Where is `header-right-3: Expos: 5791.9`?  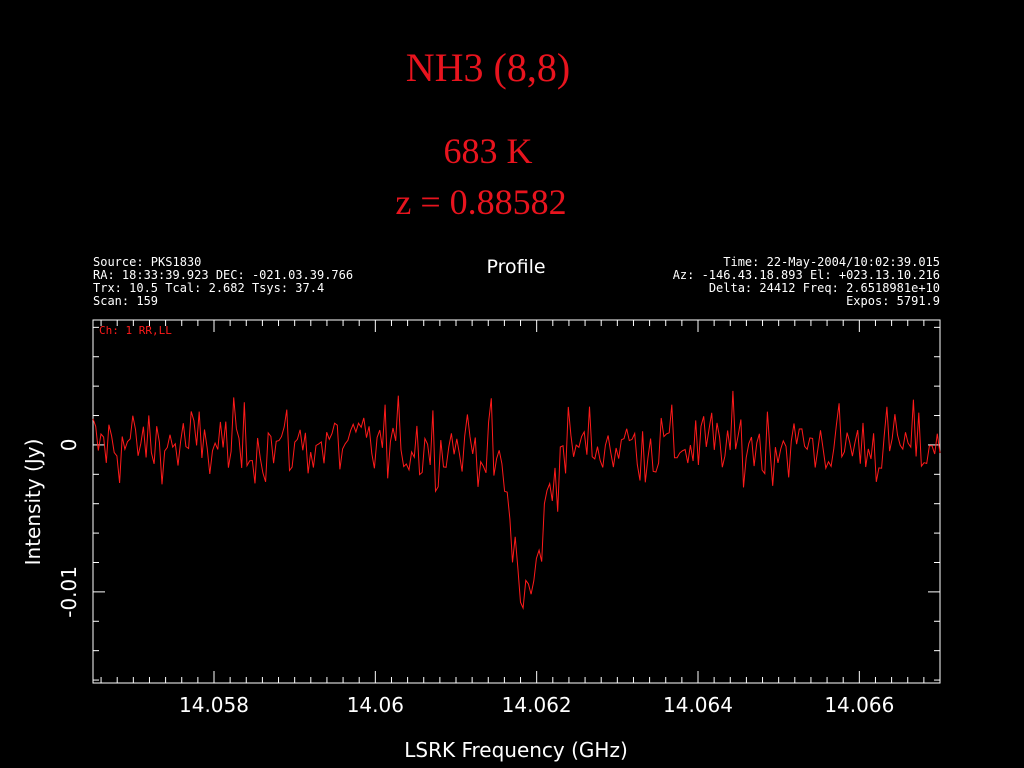
header-right-3: Expos: 5791.9 is located at coordinates (893, 301).